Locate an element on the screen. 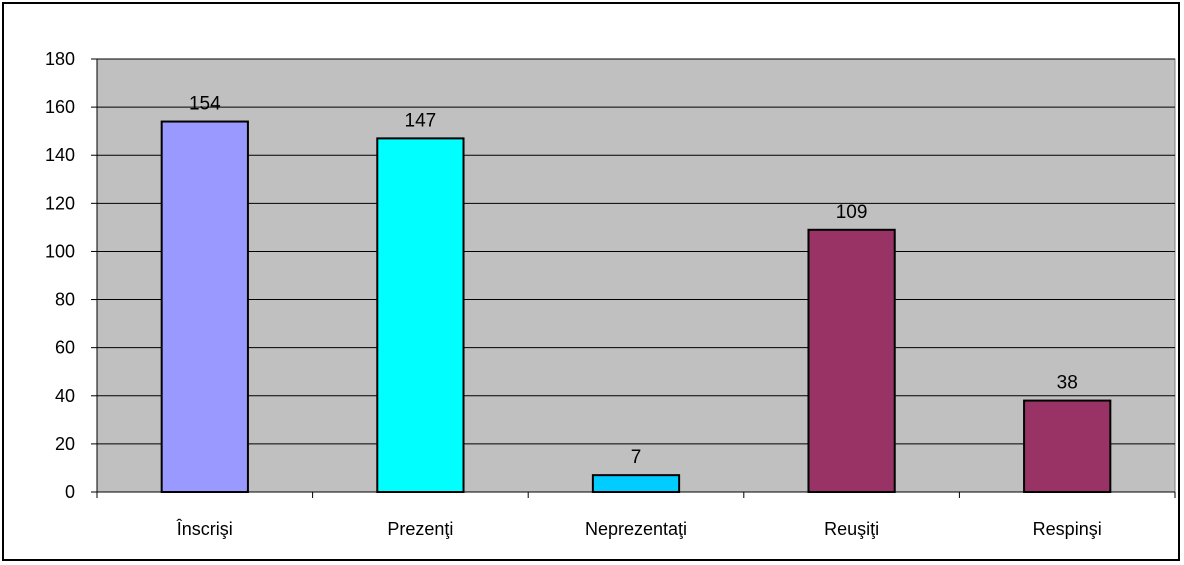  data-label: 154 is located at coordinates (205, 104).